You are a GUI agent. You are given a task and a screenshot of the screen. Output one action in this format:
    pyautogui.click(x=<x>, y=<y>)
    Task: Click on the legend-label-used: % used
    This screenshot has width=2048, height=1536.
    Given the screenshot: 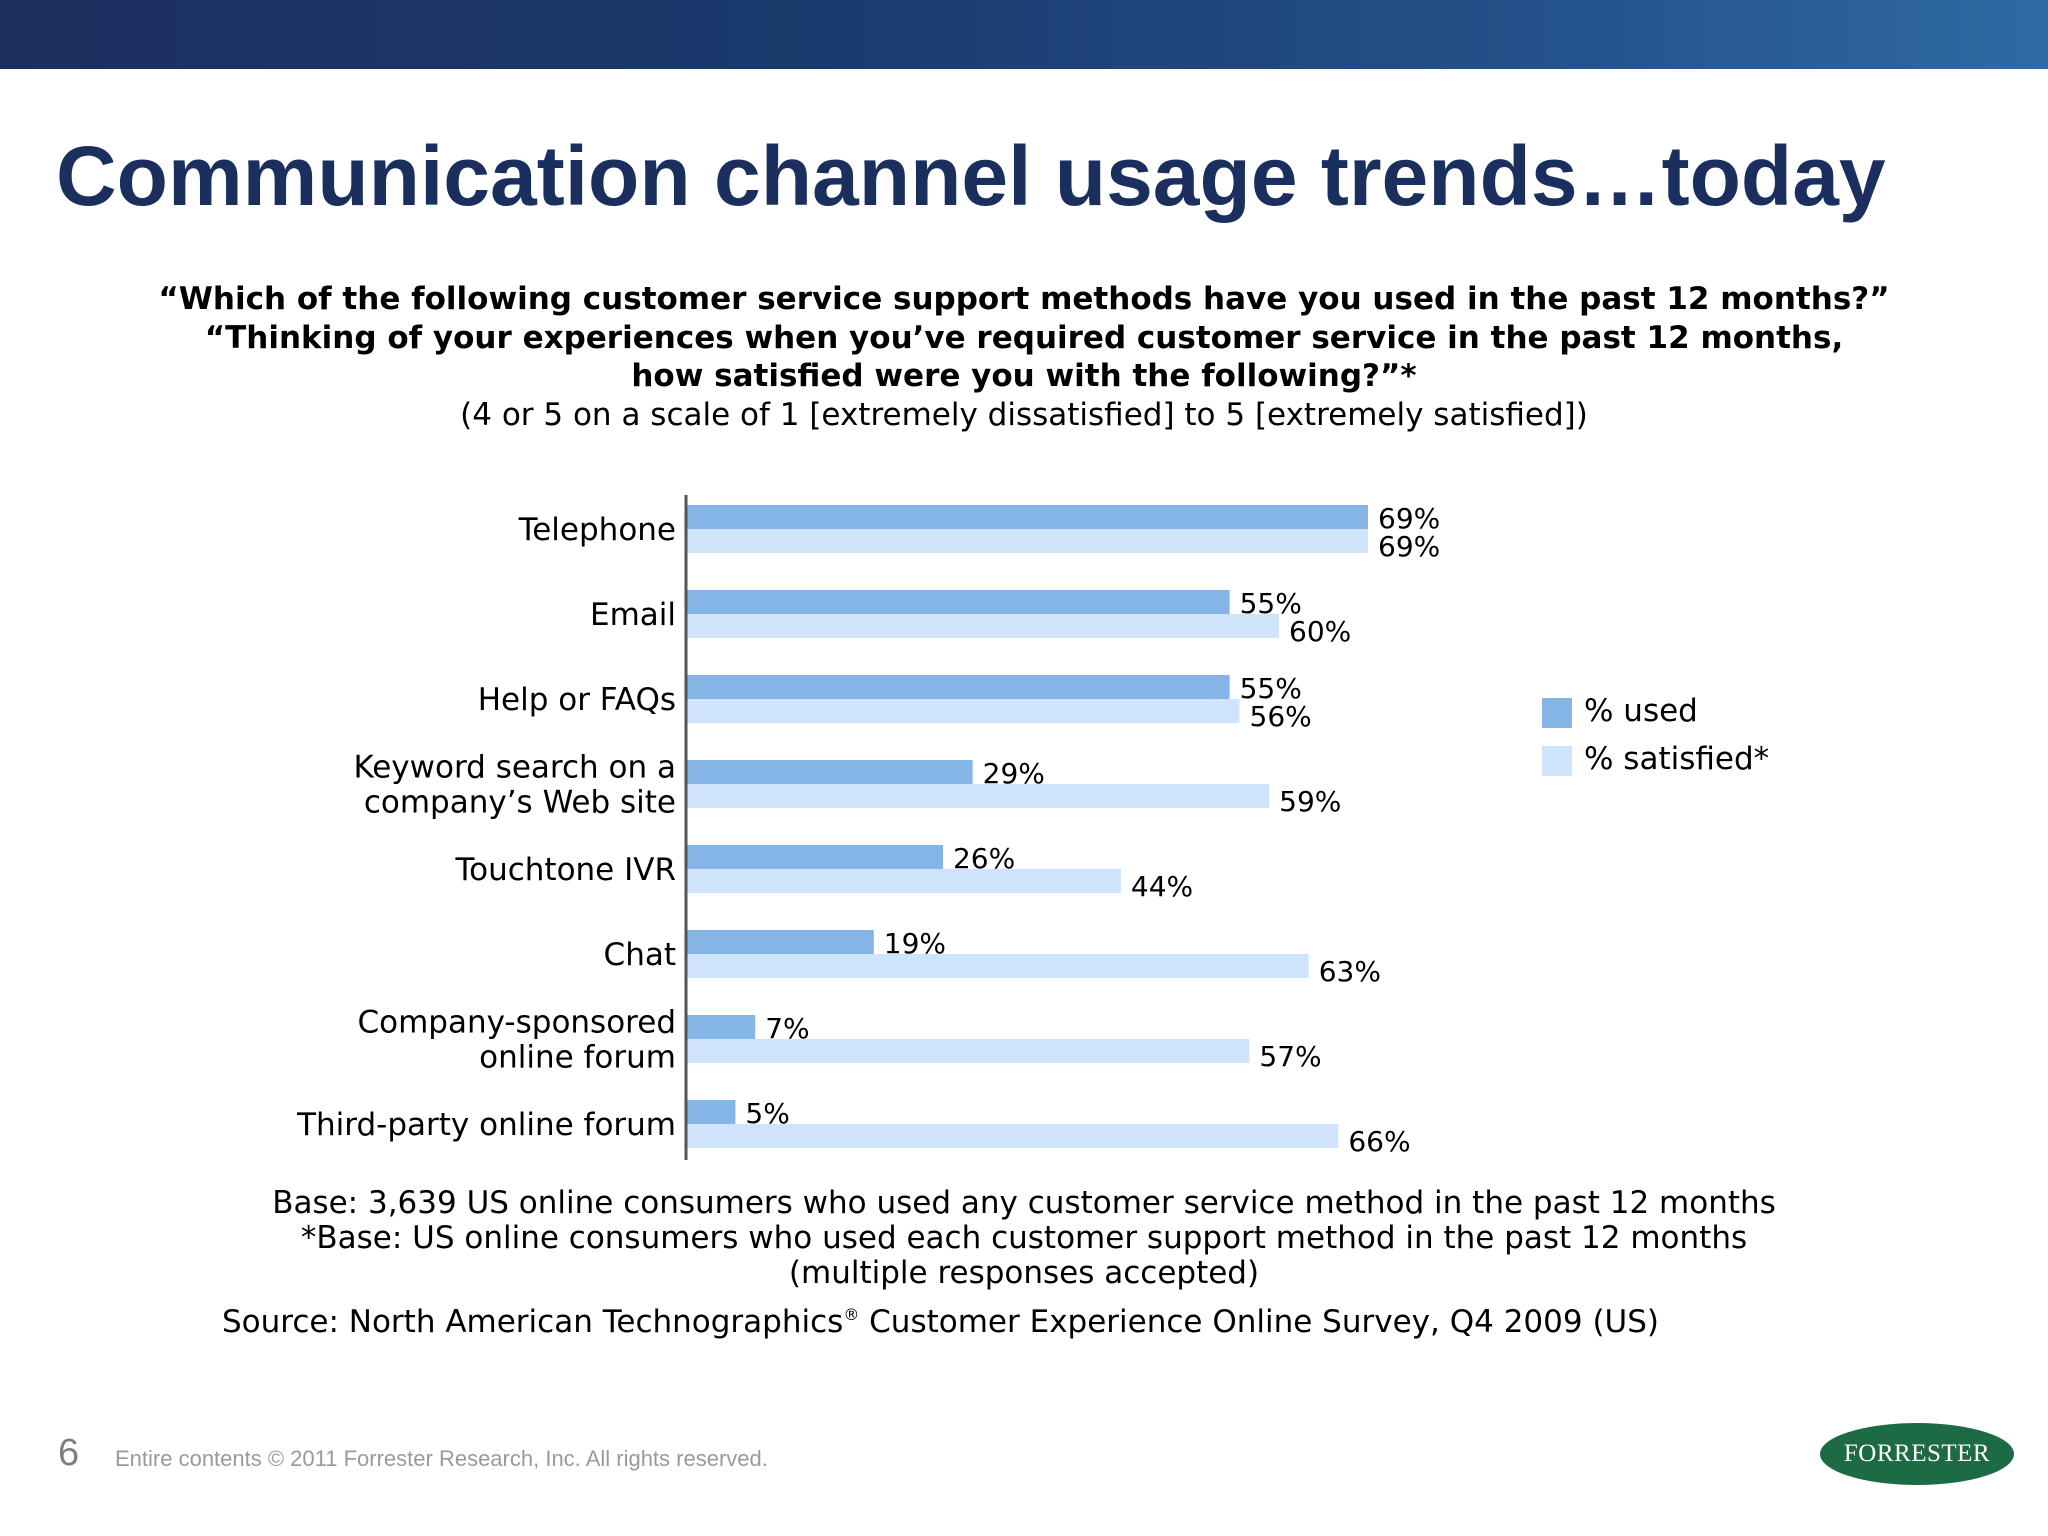 What is the action you would take?
    pyautogui.click(x=1641, y=711)
    